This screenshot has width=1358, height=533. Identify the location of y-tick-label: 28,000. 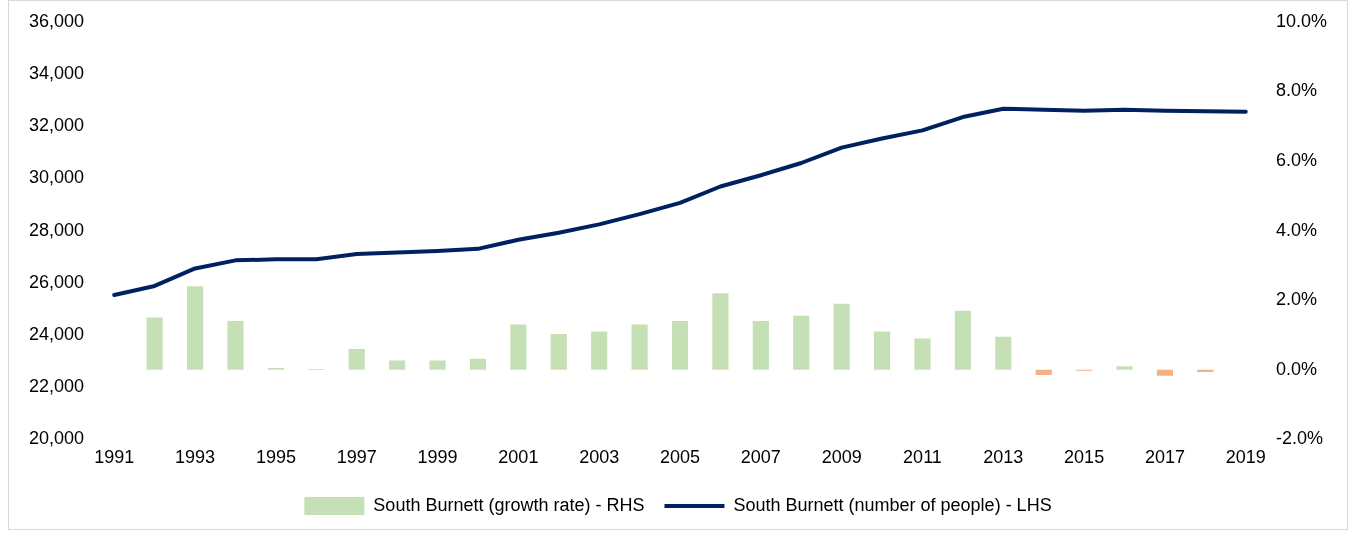
(56, 229).